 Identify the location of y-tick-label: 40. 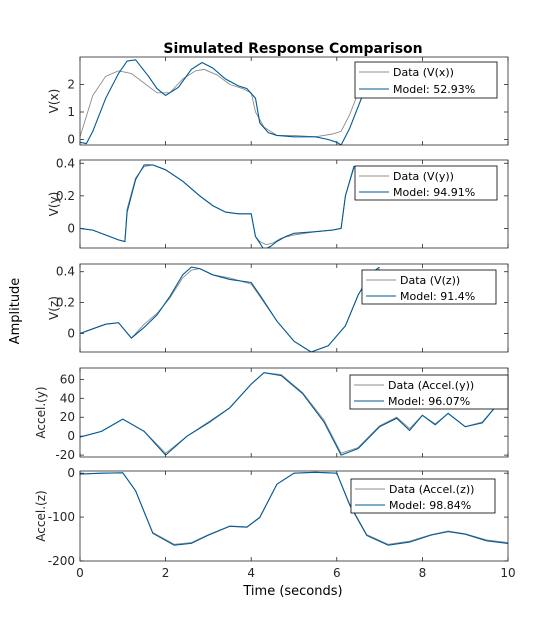
(67, 398).